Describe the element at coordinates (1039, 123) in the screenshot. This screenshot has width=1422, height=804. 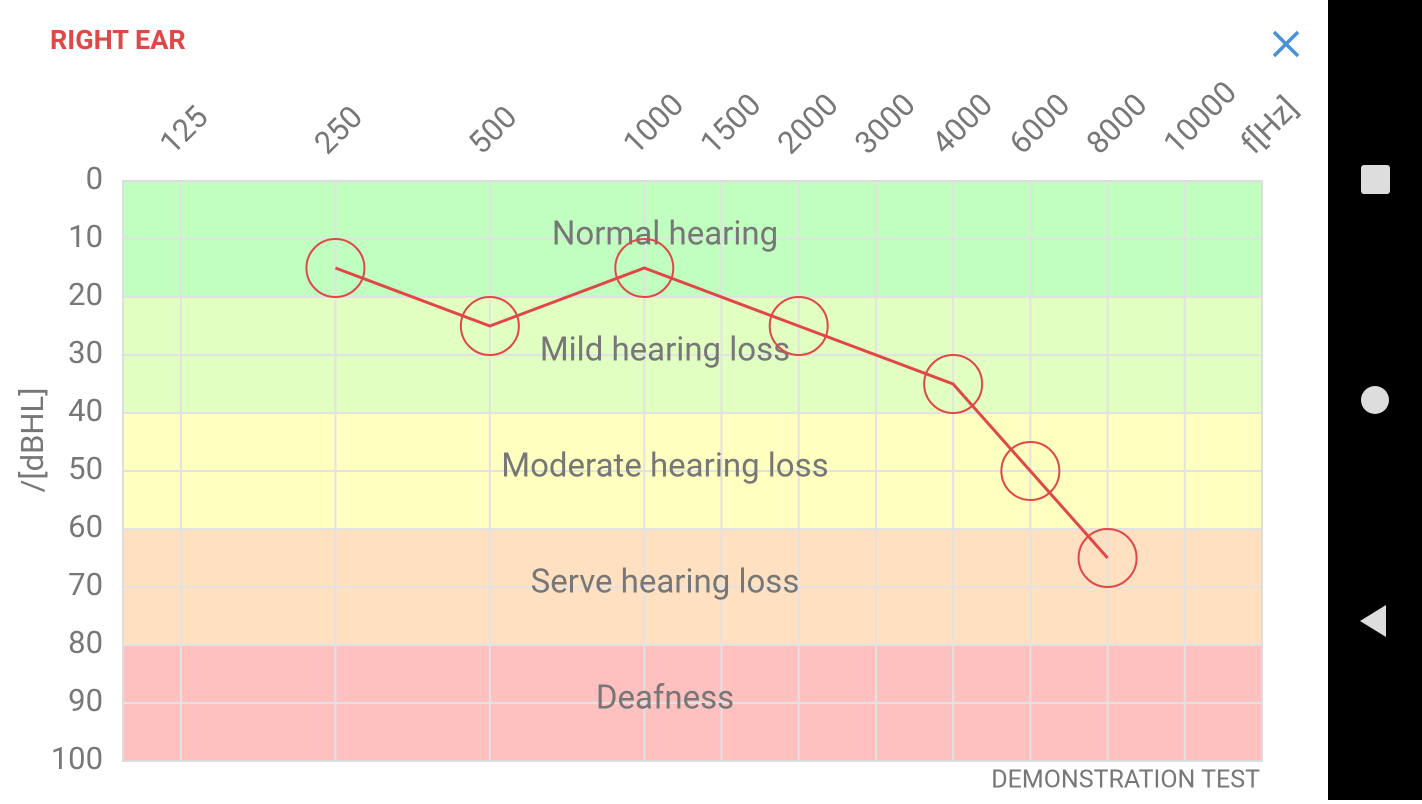
I see `x-tick-label: 6000` at that location.